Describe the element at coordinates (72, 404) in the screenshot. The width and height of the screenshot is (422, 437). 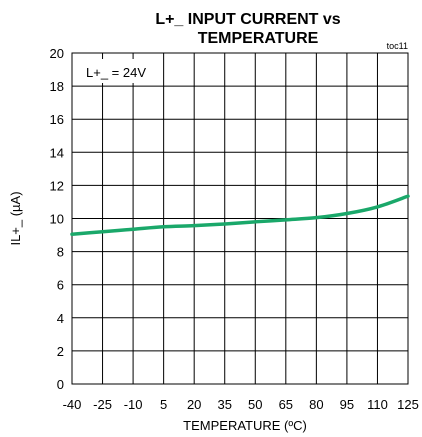
I see `x-tick-label: -40` at that location.